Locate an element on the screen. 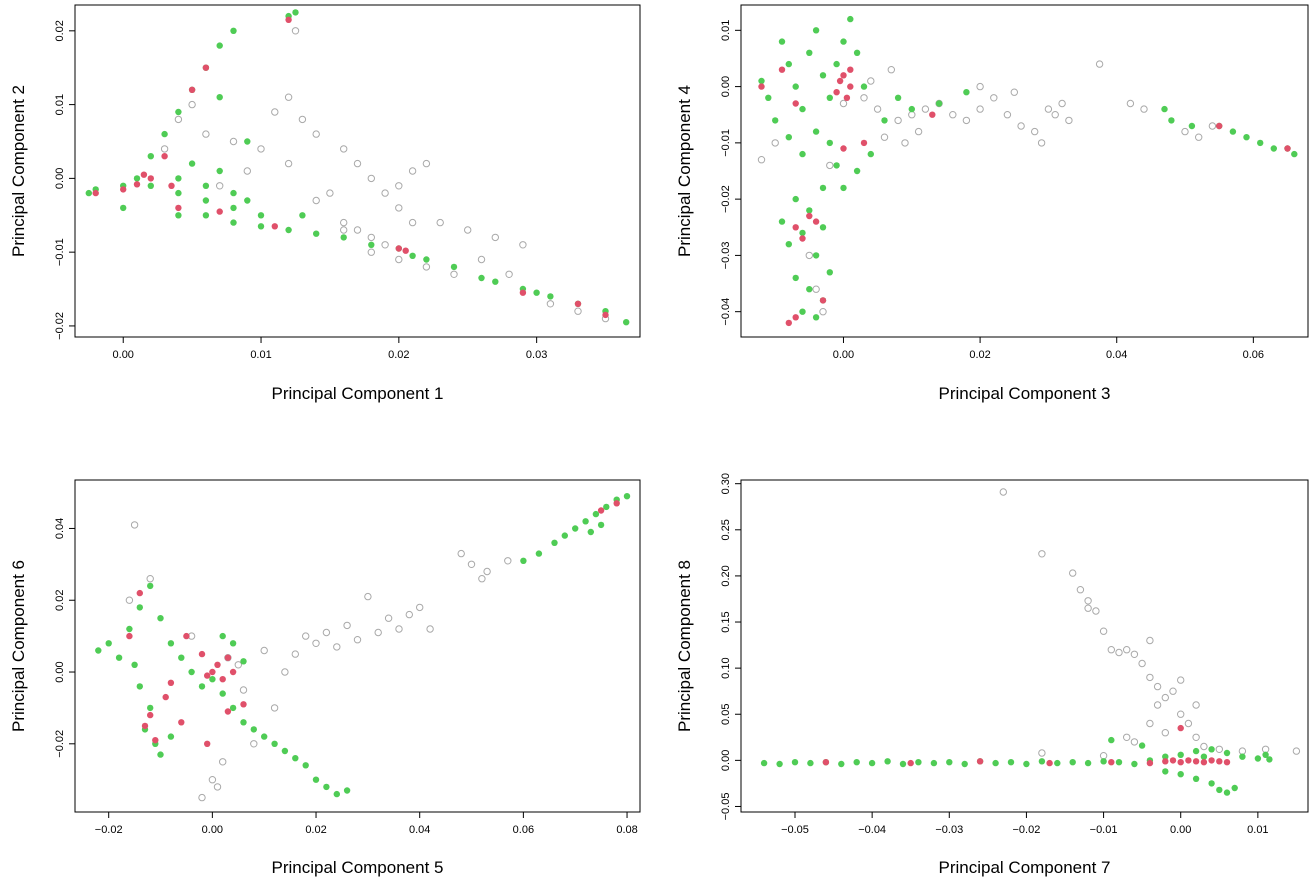 This screenshot has width=1312, height=882. x-tick-label: −0.02 is located at coordinates (1027, 830).